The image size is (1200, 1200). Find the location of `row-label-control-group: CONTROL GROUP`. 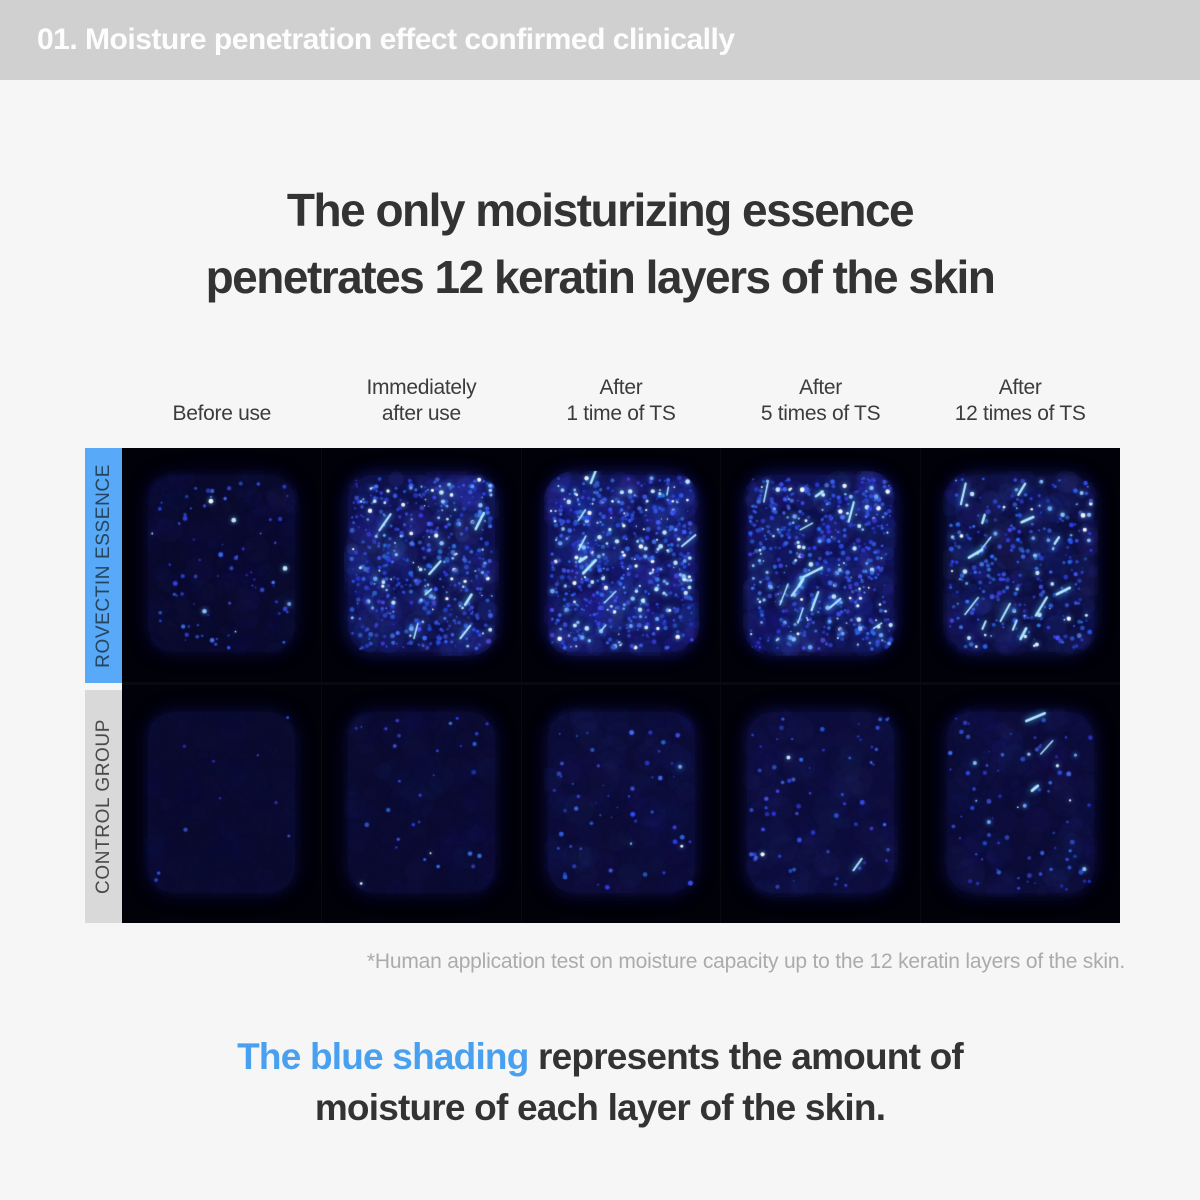

row-label-control-group: CONTROL GROUP is located at coordinates (103, 806).